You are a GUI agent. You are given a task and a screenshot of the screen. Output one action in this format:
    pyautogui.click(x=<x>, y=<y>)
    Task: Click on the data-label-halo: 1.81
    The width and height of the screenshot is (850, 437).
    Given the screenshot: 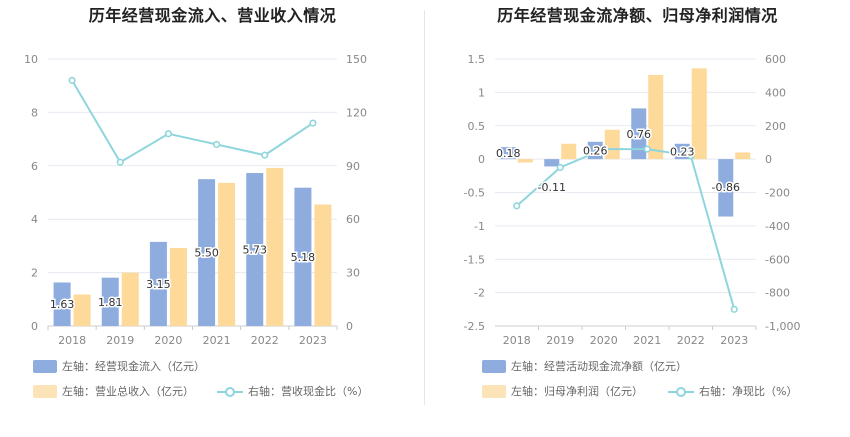 What is the action you would take?
    pyautogui.click(x=110, y=302)
    